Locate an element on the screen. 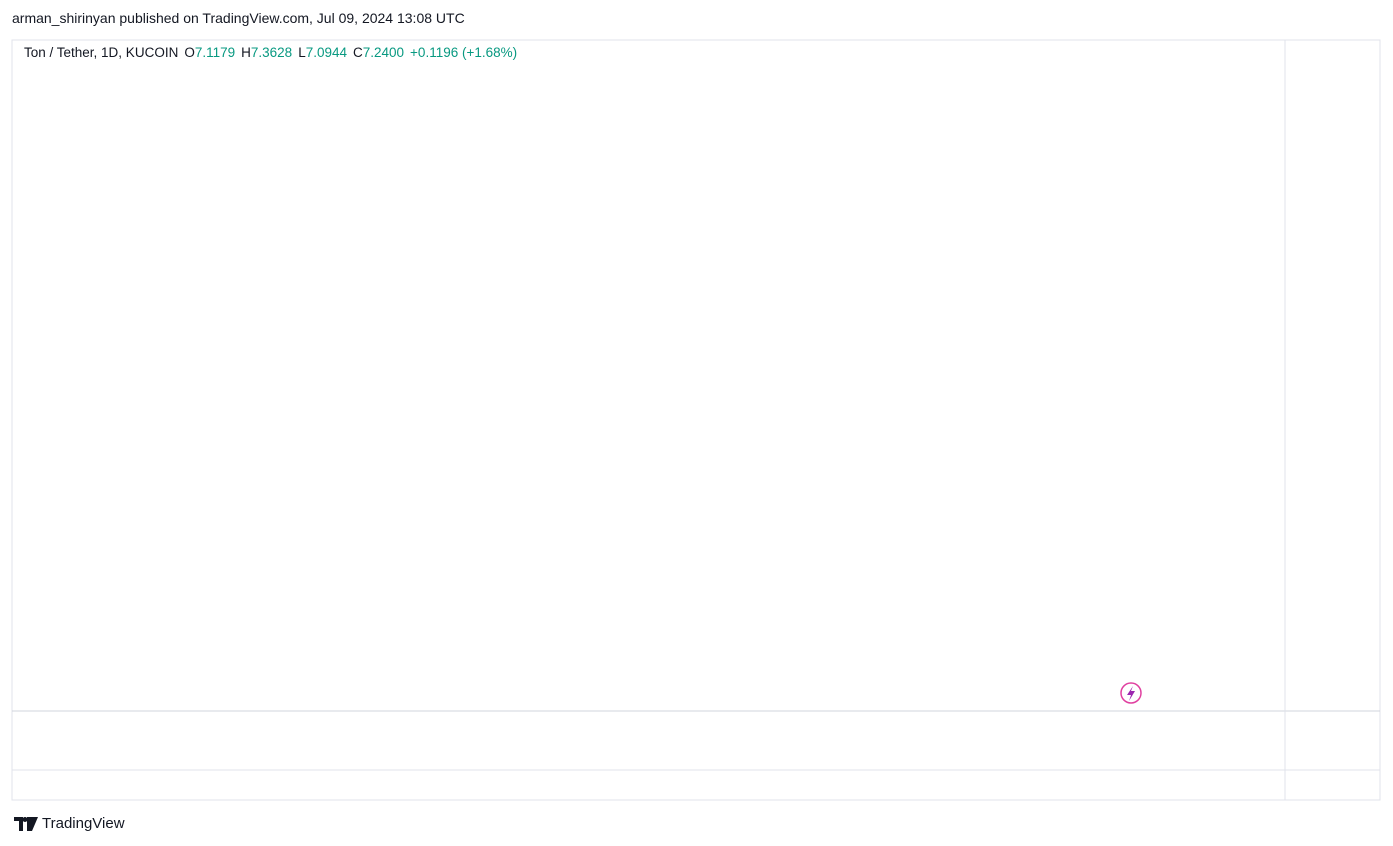 The height and width of the screenshot is (846, 1393). ohlc-letter: L is located at coordinates (302, 52).